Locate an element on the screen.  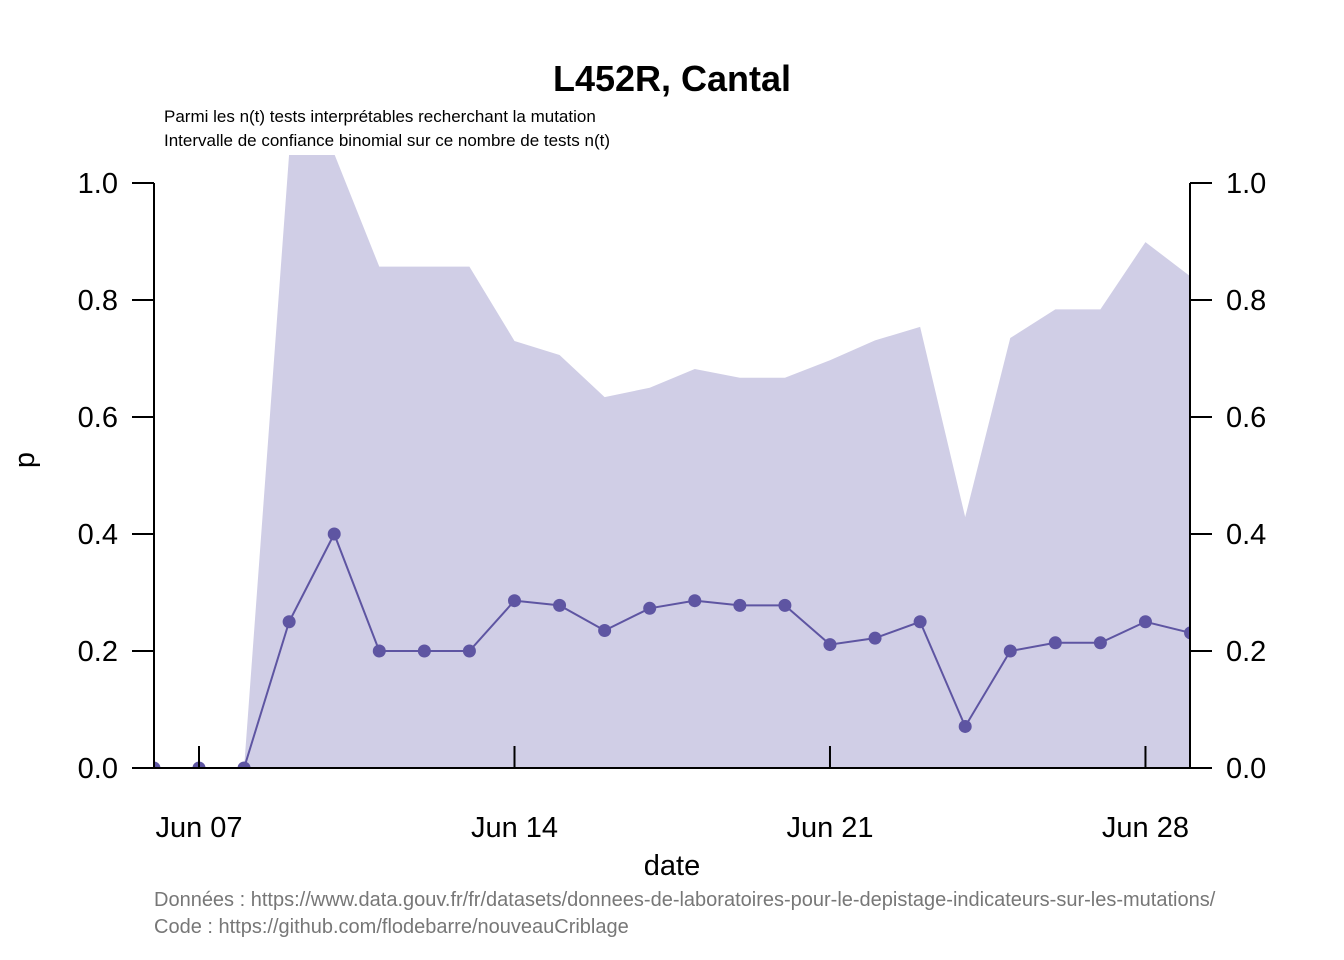
x-tick-label: Jun 14 is located at coordinates (514, 828).